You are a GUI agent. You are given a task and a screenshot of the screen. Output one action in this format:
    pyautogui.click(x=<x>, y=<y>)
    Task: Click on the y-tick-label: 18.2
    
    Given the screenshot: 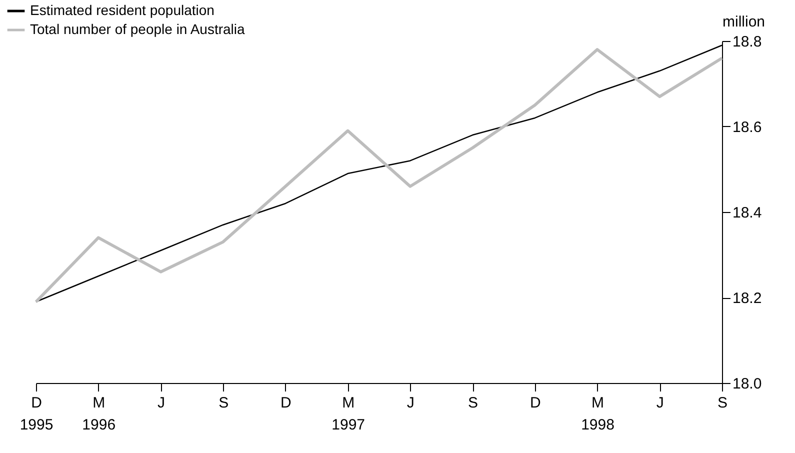 What is the action you would take?
    pyautogui.click(x=747, y=298)
    